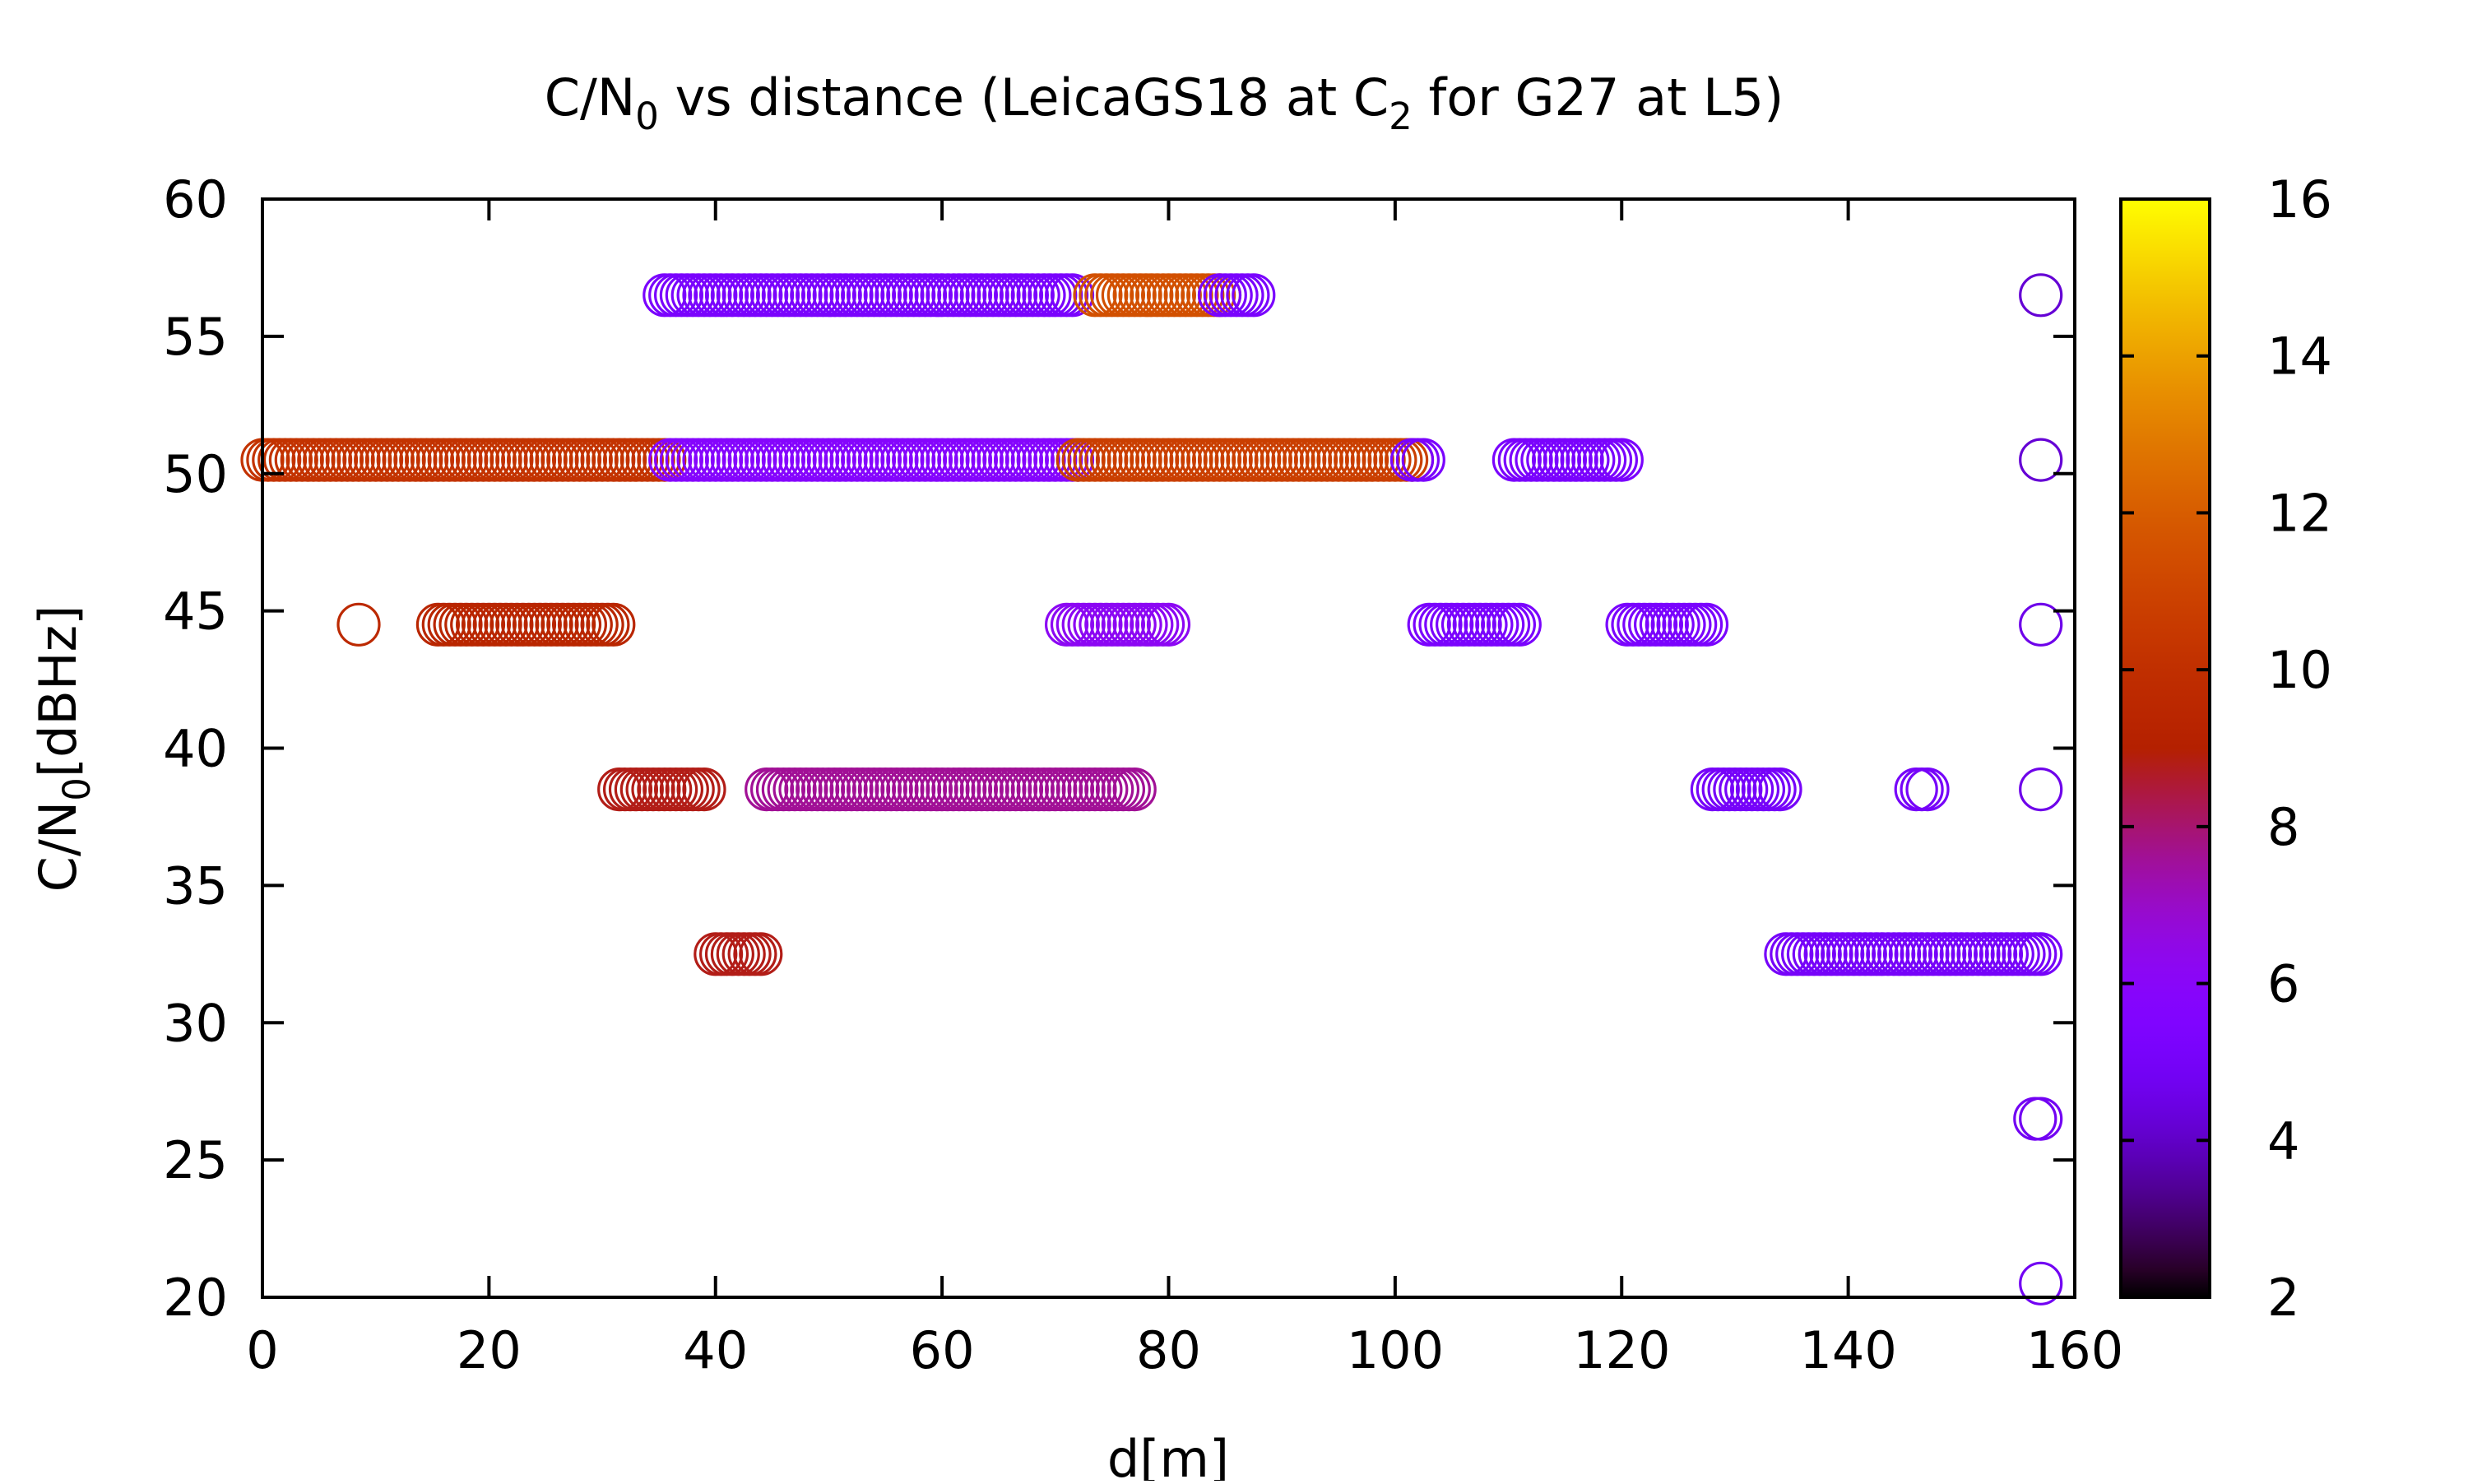 The image size is (2468, 1484). I want to click on colorbar-tick-label: 10, so click(2299, 670).